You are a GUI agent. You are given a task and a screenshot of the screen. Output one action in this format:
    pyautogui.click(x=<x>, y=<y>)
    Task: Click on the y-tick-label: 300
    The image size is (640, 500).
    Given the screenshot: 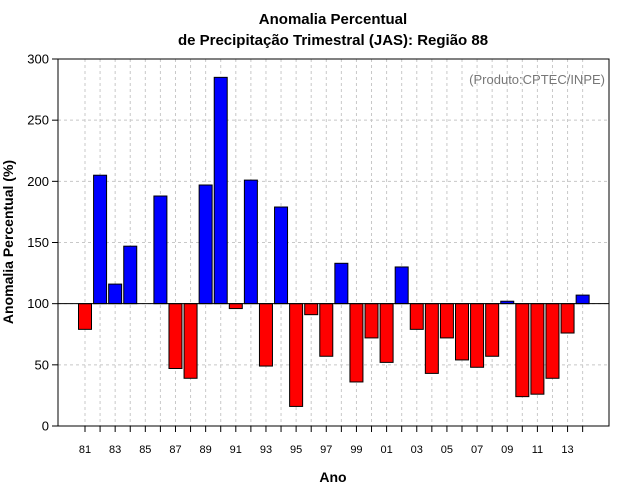 What is the action you would take?
    pyautogui.click(x=38, y=59)
    